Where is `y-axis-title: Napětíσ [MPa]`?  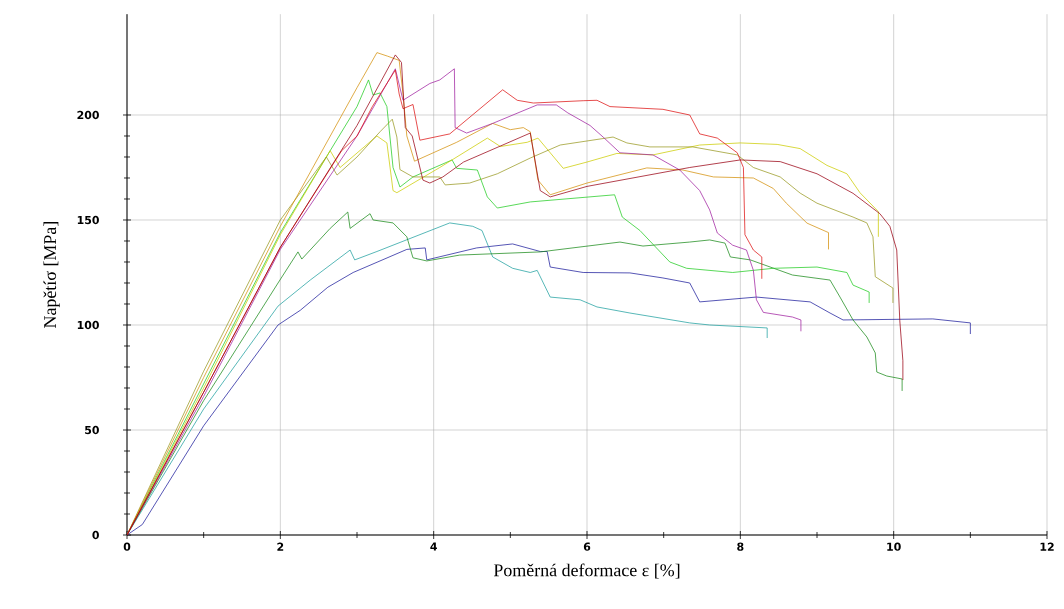 y-axis-title: Napětíσ [MPa] is located at coordinates (51, 275).